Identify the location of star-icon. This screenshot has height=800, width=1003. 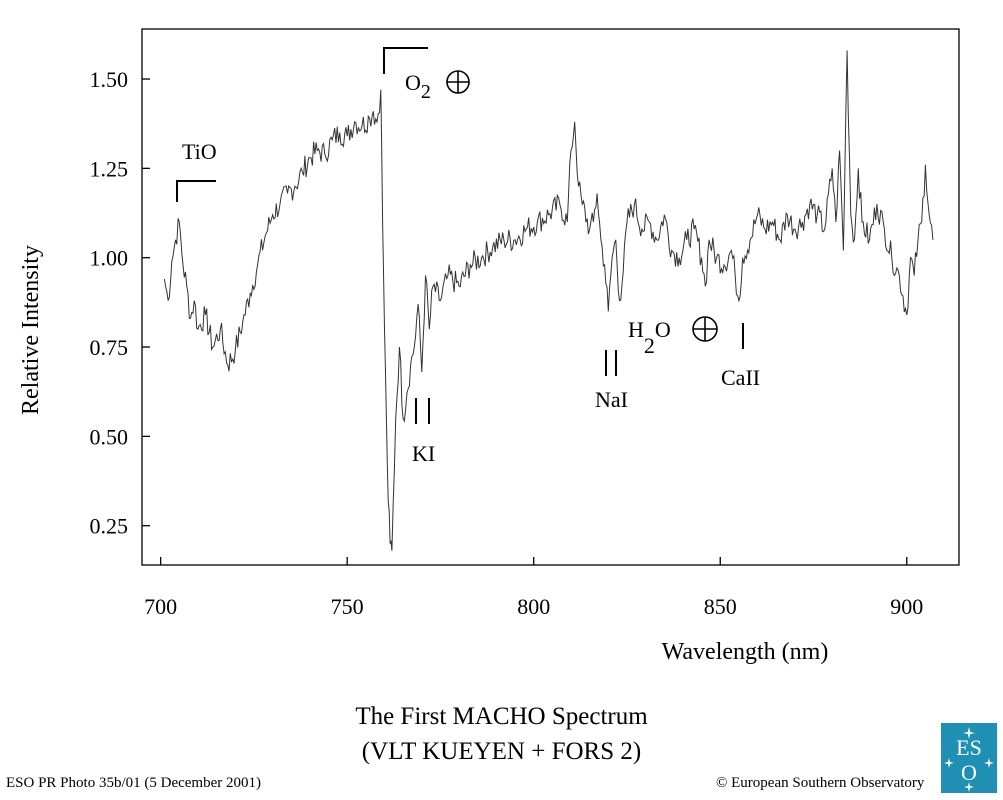
(969, 759).